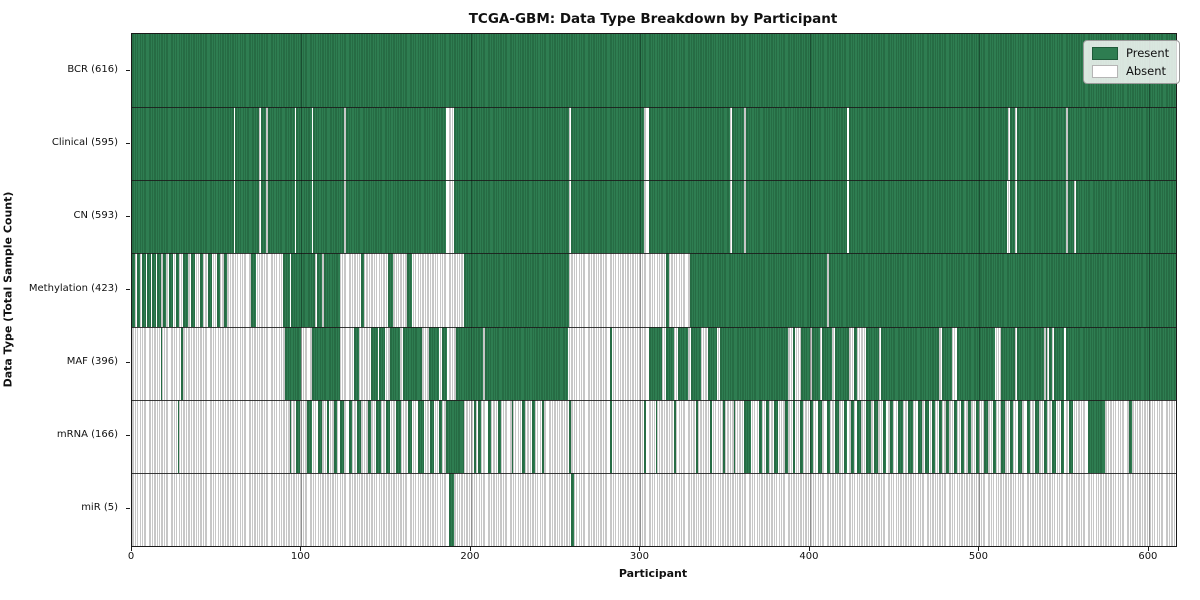 The height and width of the screenshot is (600, 1200). I want to click on legend-swatch-present, so click(1105, 53).